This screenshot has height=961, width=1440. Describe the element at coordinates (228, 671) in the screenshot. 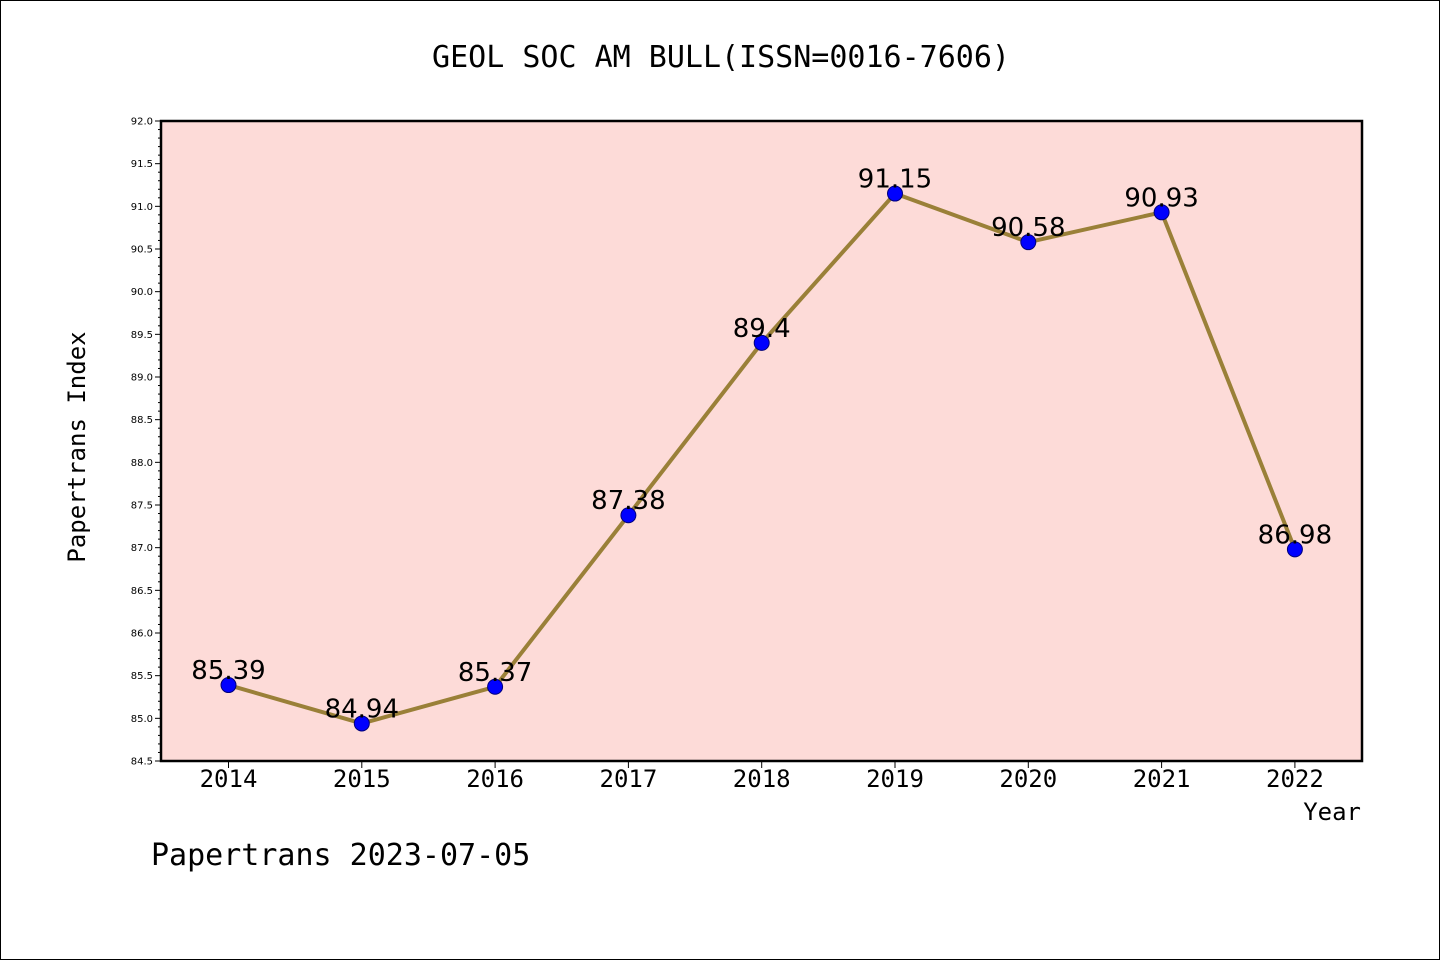

I see `data-label: 85.39` at that location.